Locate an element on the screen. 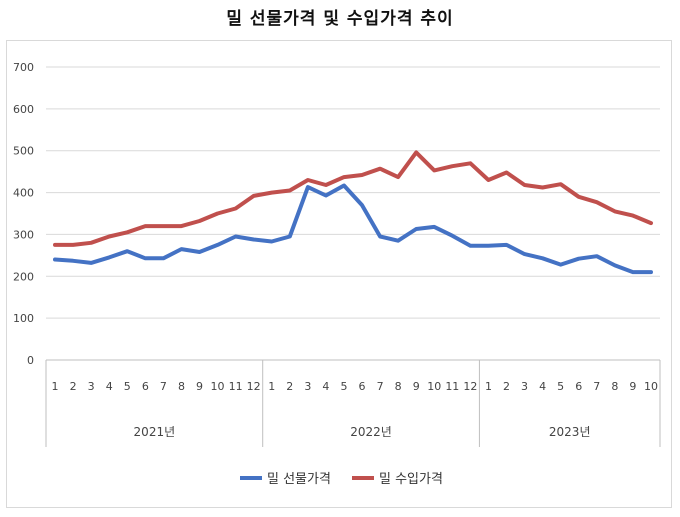 This screenshot has height=517, width=680. year-label: 2021년 is located at coordinates (155, 432).